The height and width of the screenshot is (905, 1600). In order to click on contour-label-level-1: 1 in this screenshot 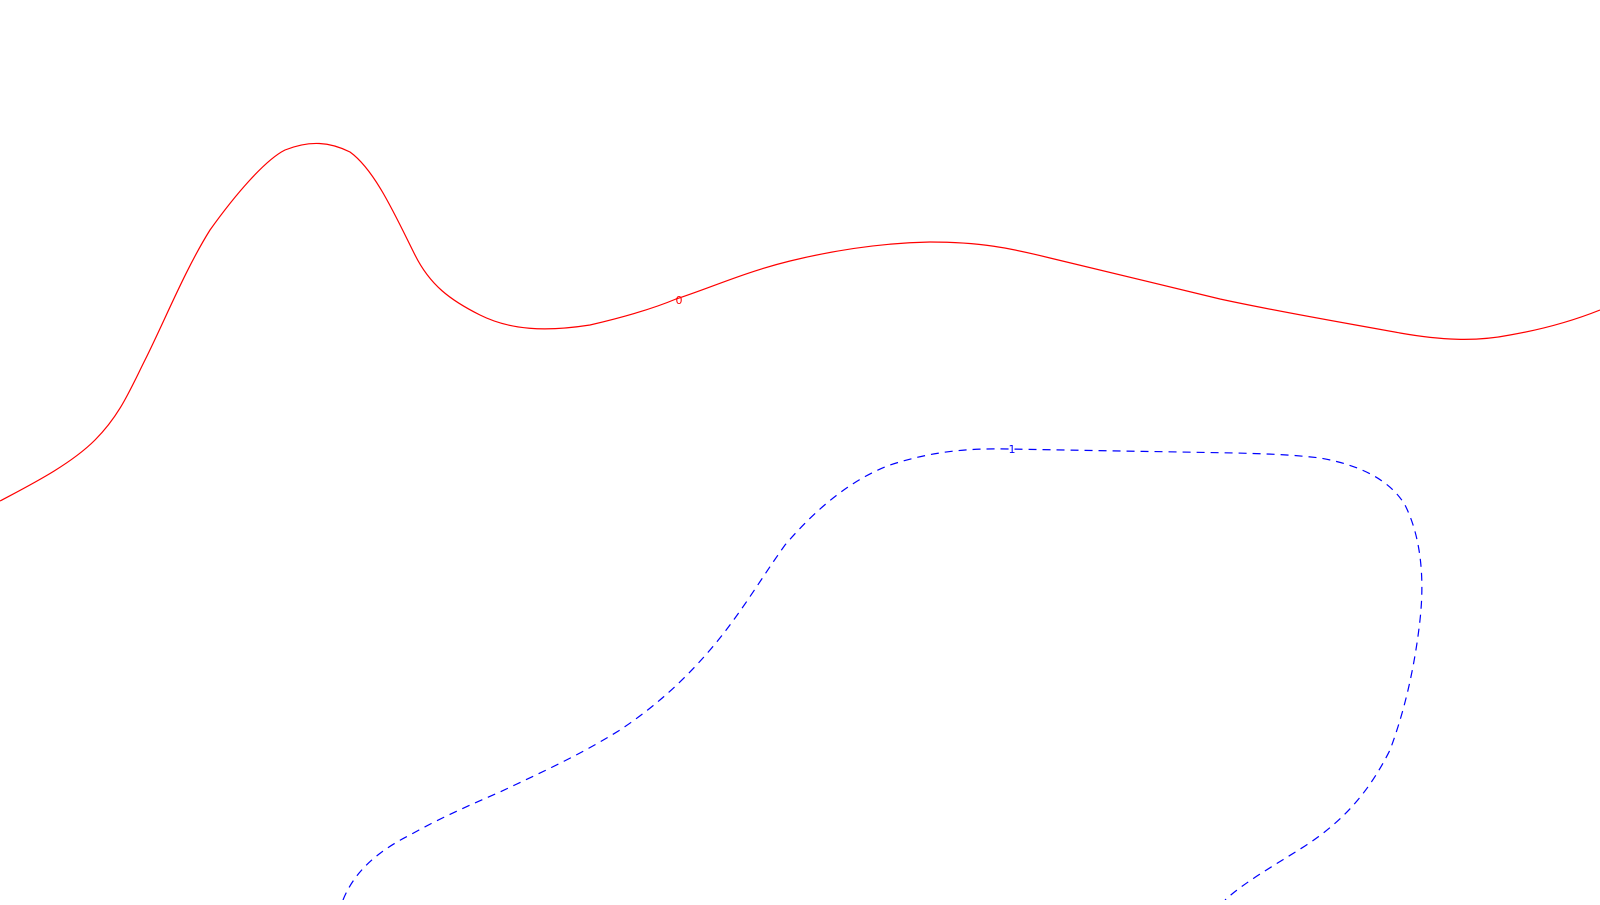, I will do `click(1012, 449)`.